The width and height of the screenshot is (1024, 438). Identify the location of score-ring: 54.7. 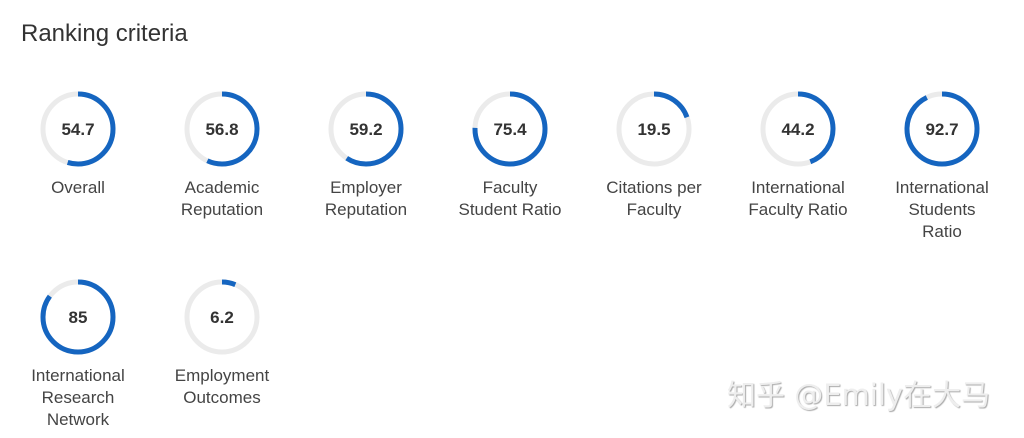
(78, 129).